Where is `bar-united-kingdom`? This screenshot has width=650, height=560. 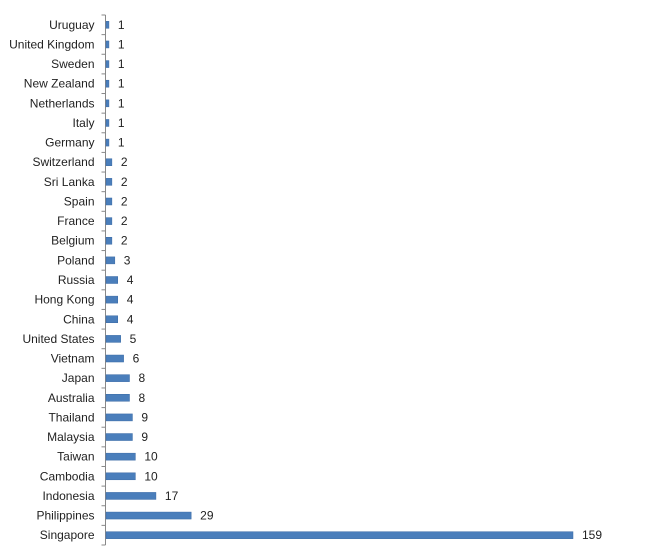
bar-united-kingdom is located at coordinates (107, 44).